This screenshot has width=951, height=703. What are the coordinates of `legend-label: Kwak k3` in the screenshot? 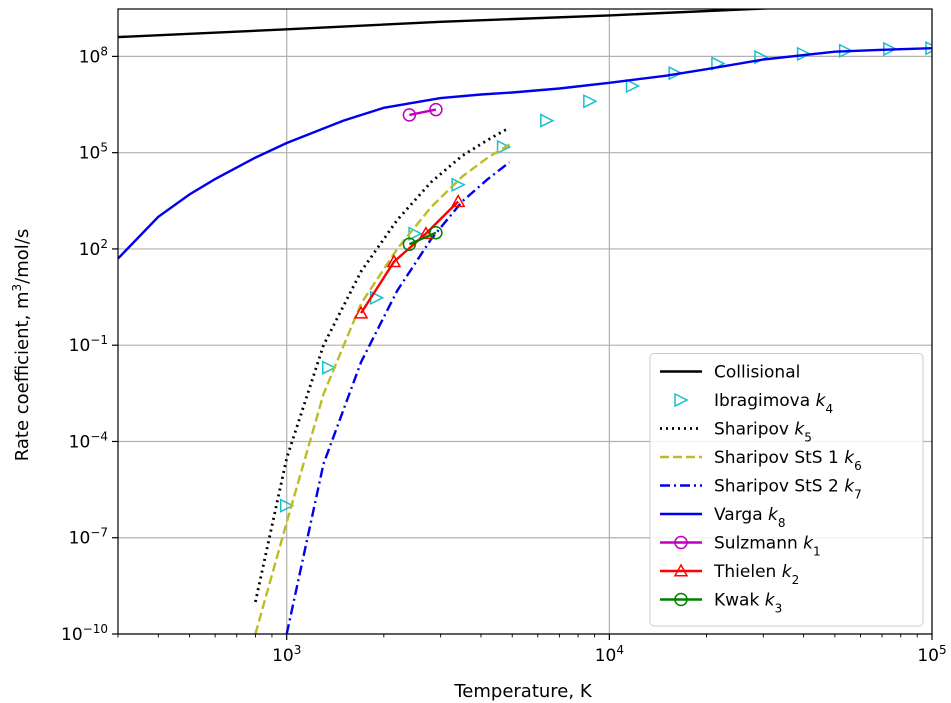 It's located at (748, 603).